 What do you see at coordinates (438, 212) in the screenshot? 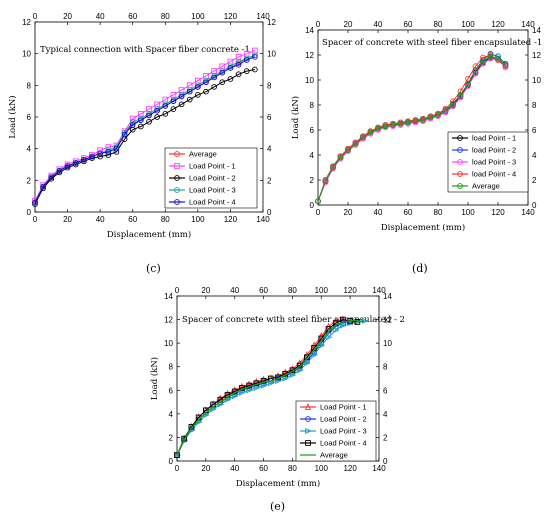
I see `x-tick-label: 80` at bounding box center [438, 212].